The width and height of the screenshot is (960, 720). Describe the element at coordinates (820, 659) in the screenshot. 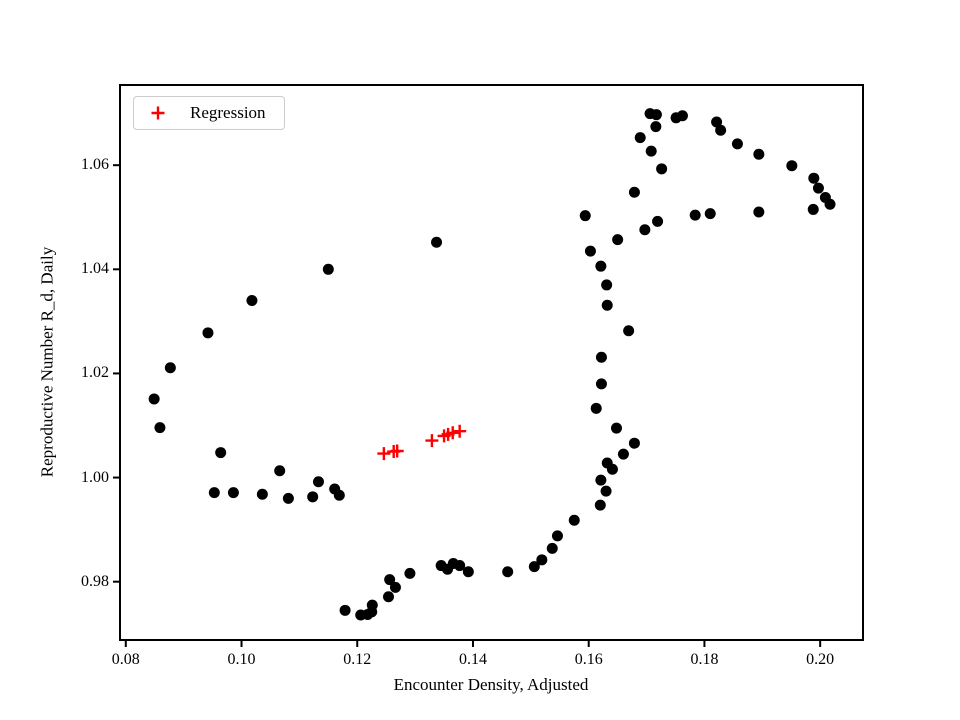

I see `x-tick-label: 0.20` at that location.